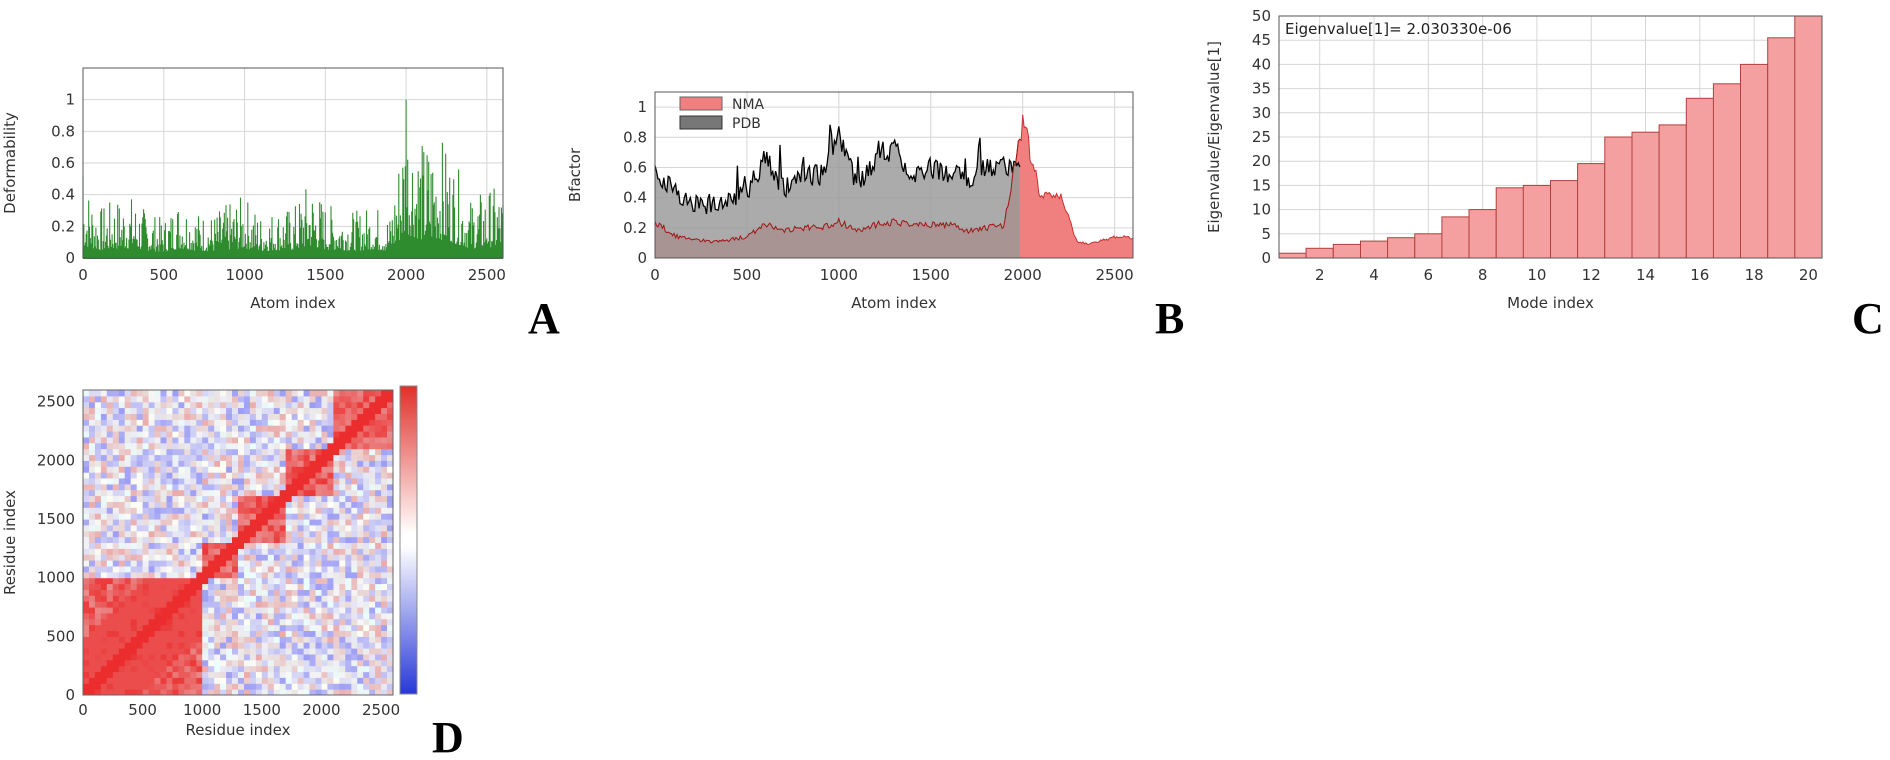  I want to click on legend-label-pdb: PDB, so click(746, 124).